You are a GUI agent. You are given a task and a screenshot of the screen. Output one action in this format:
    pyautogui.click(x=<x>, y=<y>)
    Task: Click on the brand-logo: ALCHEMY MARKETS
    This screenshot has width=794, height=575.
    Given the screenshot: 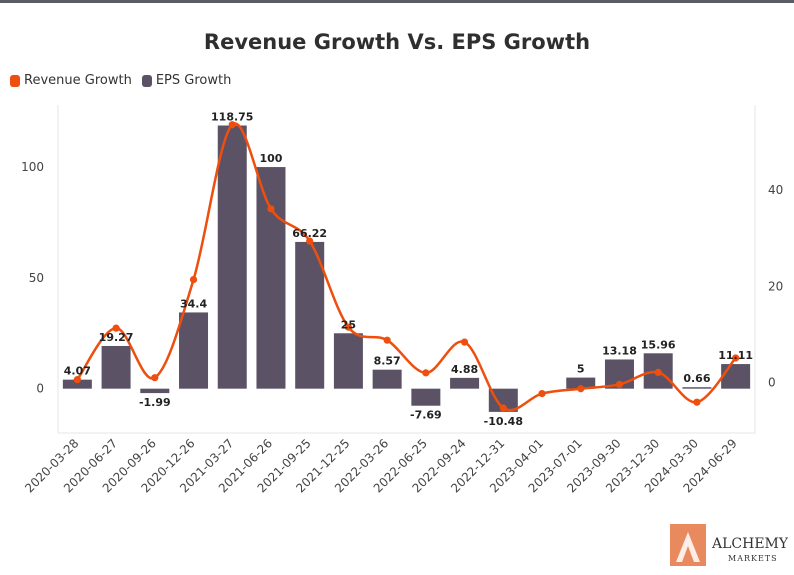 What is the action you would take?
    pyautogui.click(x=729, y=545)
    